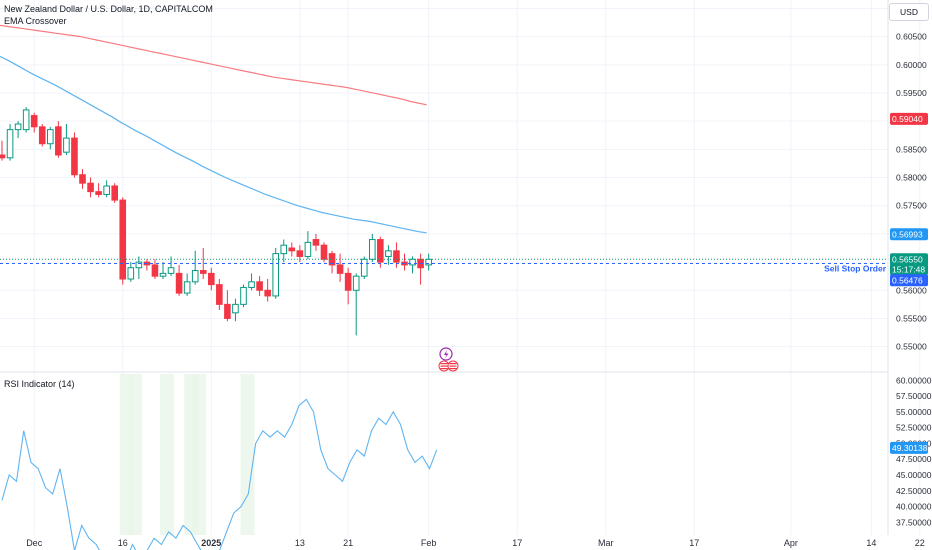 This screenshot has height=550, width=932. What do you see at coordinates (606, 543) in the screenshot?
I see `time-tick-label: Mar` at bounding box center [606, 543].